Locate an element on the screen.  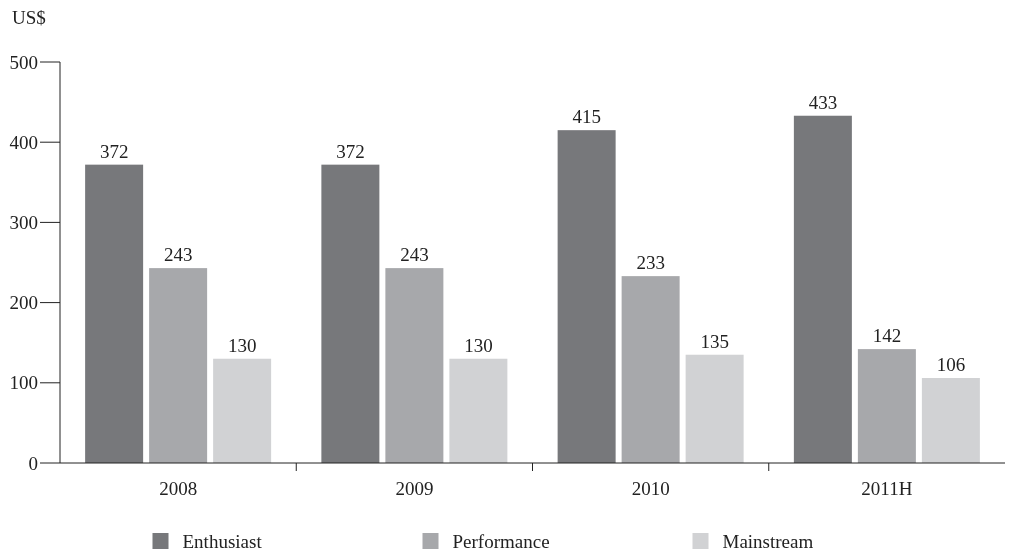
data-label: 233 is located at coordinates (650, 263).